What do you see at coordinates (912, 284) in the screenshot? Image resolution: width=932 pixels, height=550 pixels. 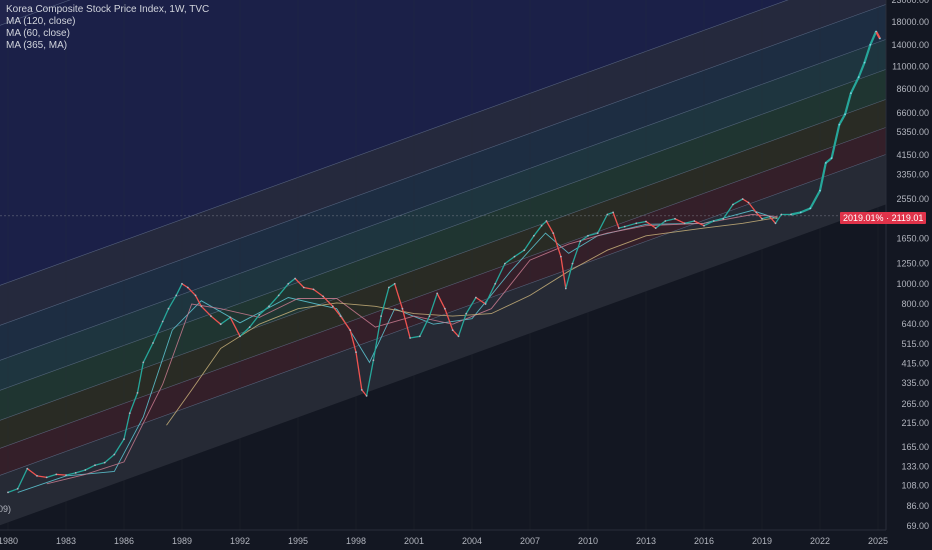 I see `y-tick-label: 1000.00` at bounding box center [912, 284].